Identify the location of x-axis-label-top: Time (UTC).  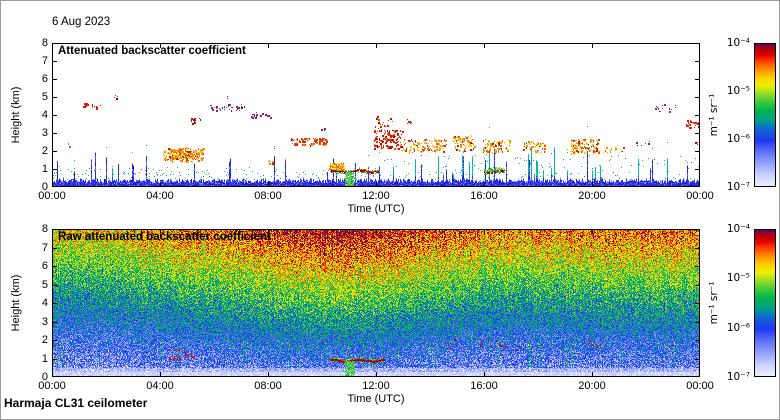
(376, 209).